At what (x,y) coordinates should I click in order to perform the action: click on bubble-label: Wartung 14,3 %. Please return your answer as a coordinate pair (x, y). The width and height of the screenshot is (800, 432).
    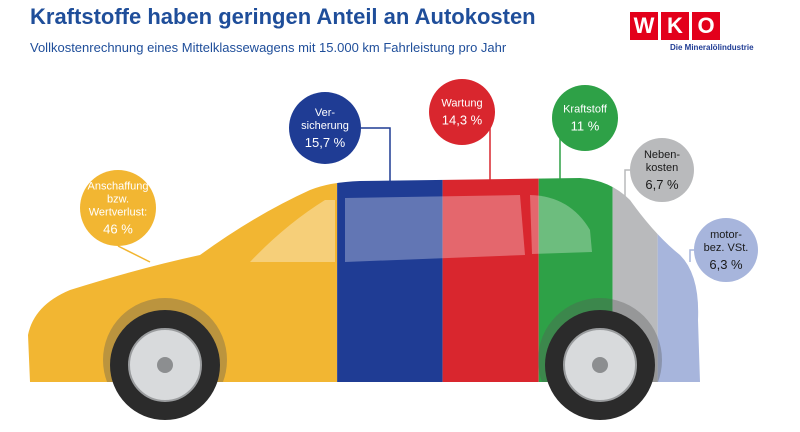
    Looking at the image, I should click on (462, 112).